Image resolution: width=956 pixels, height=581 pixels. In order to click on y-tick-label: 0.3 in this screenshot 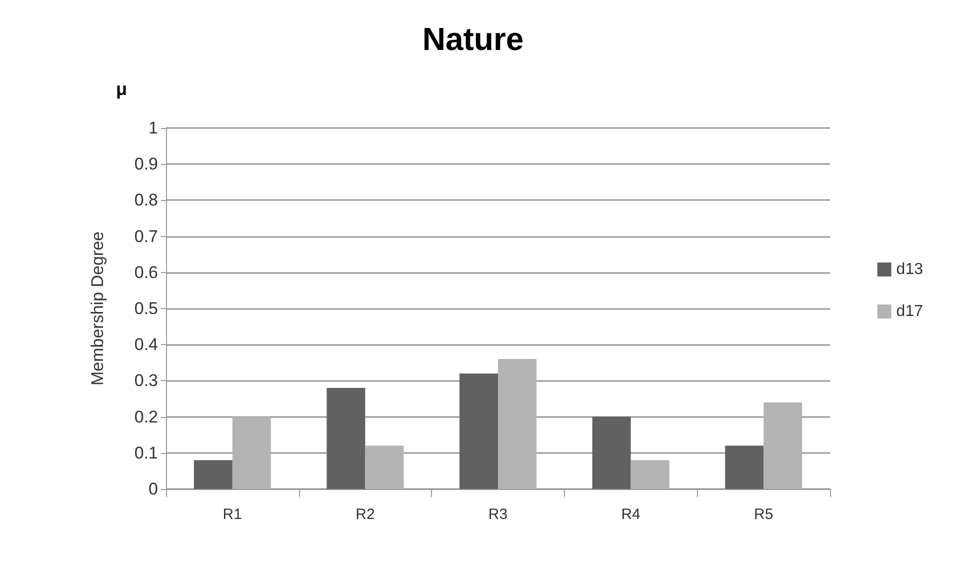, I will do `click(146, 380)`.